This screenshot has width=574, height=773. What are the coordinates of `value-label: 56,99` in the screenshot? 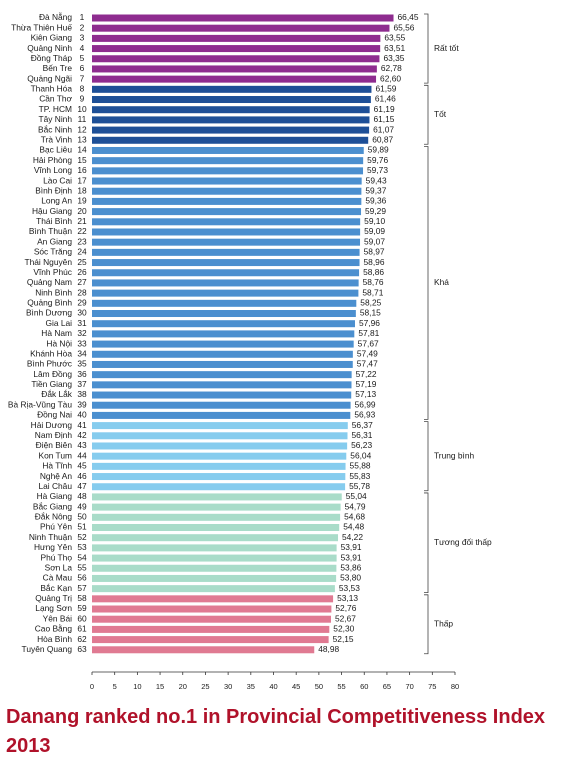 It's located at (365, 404).